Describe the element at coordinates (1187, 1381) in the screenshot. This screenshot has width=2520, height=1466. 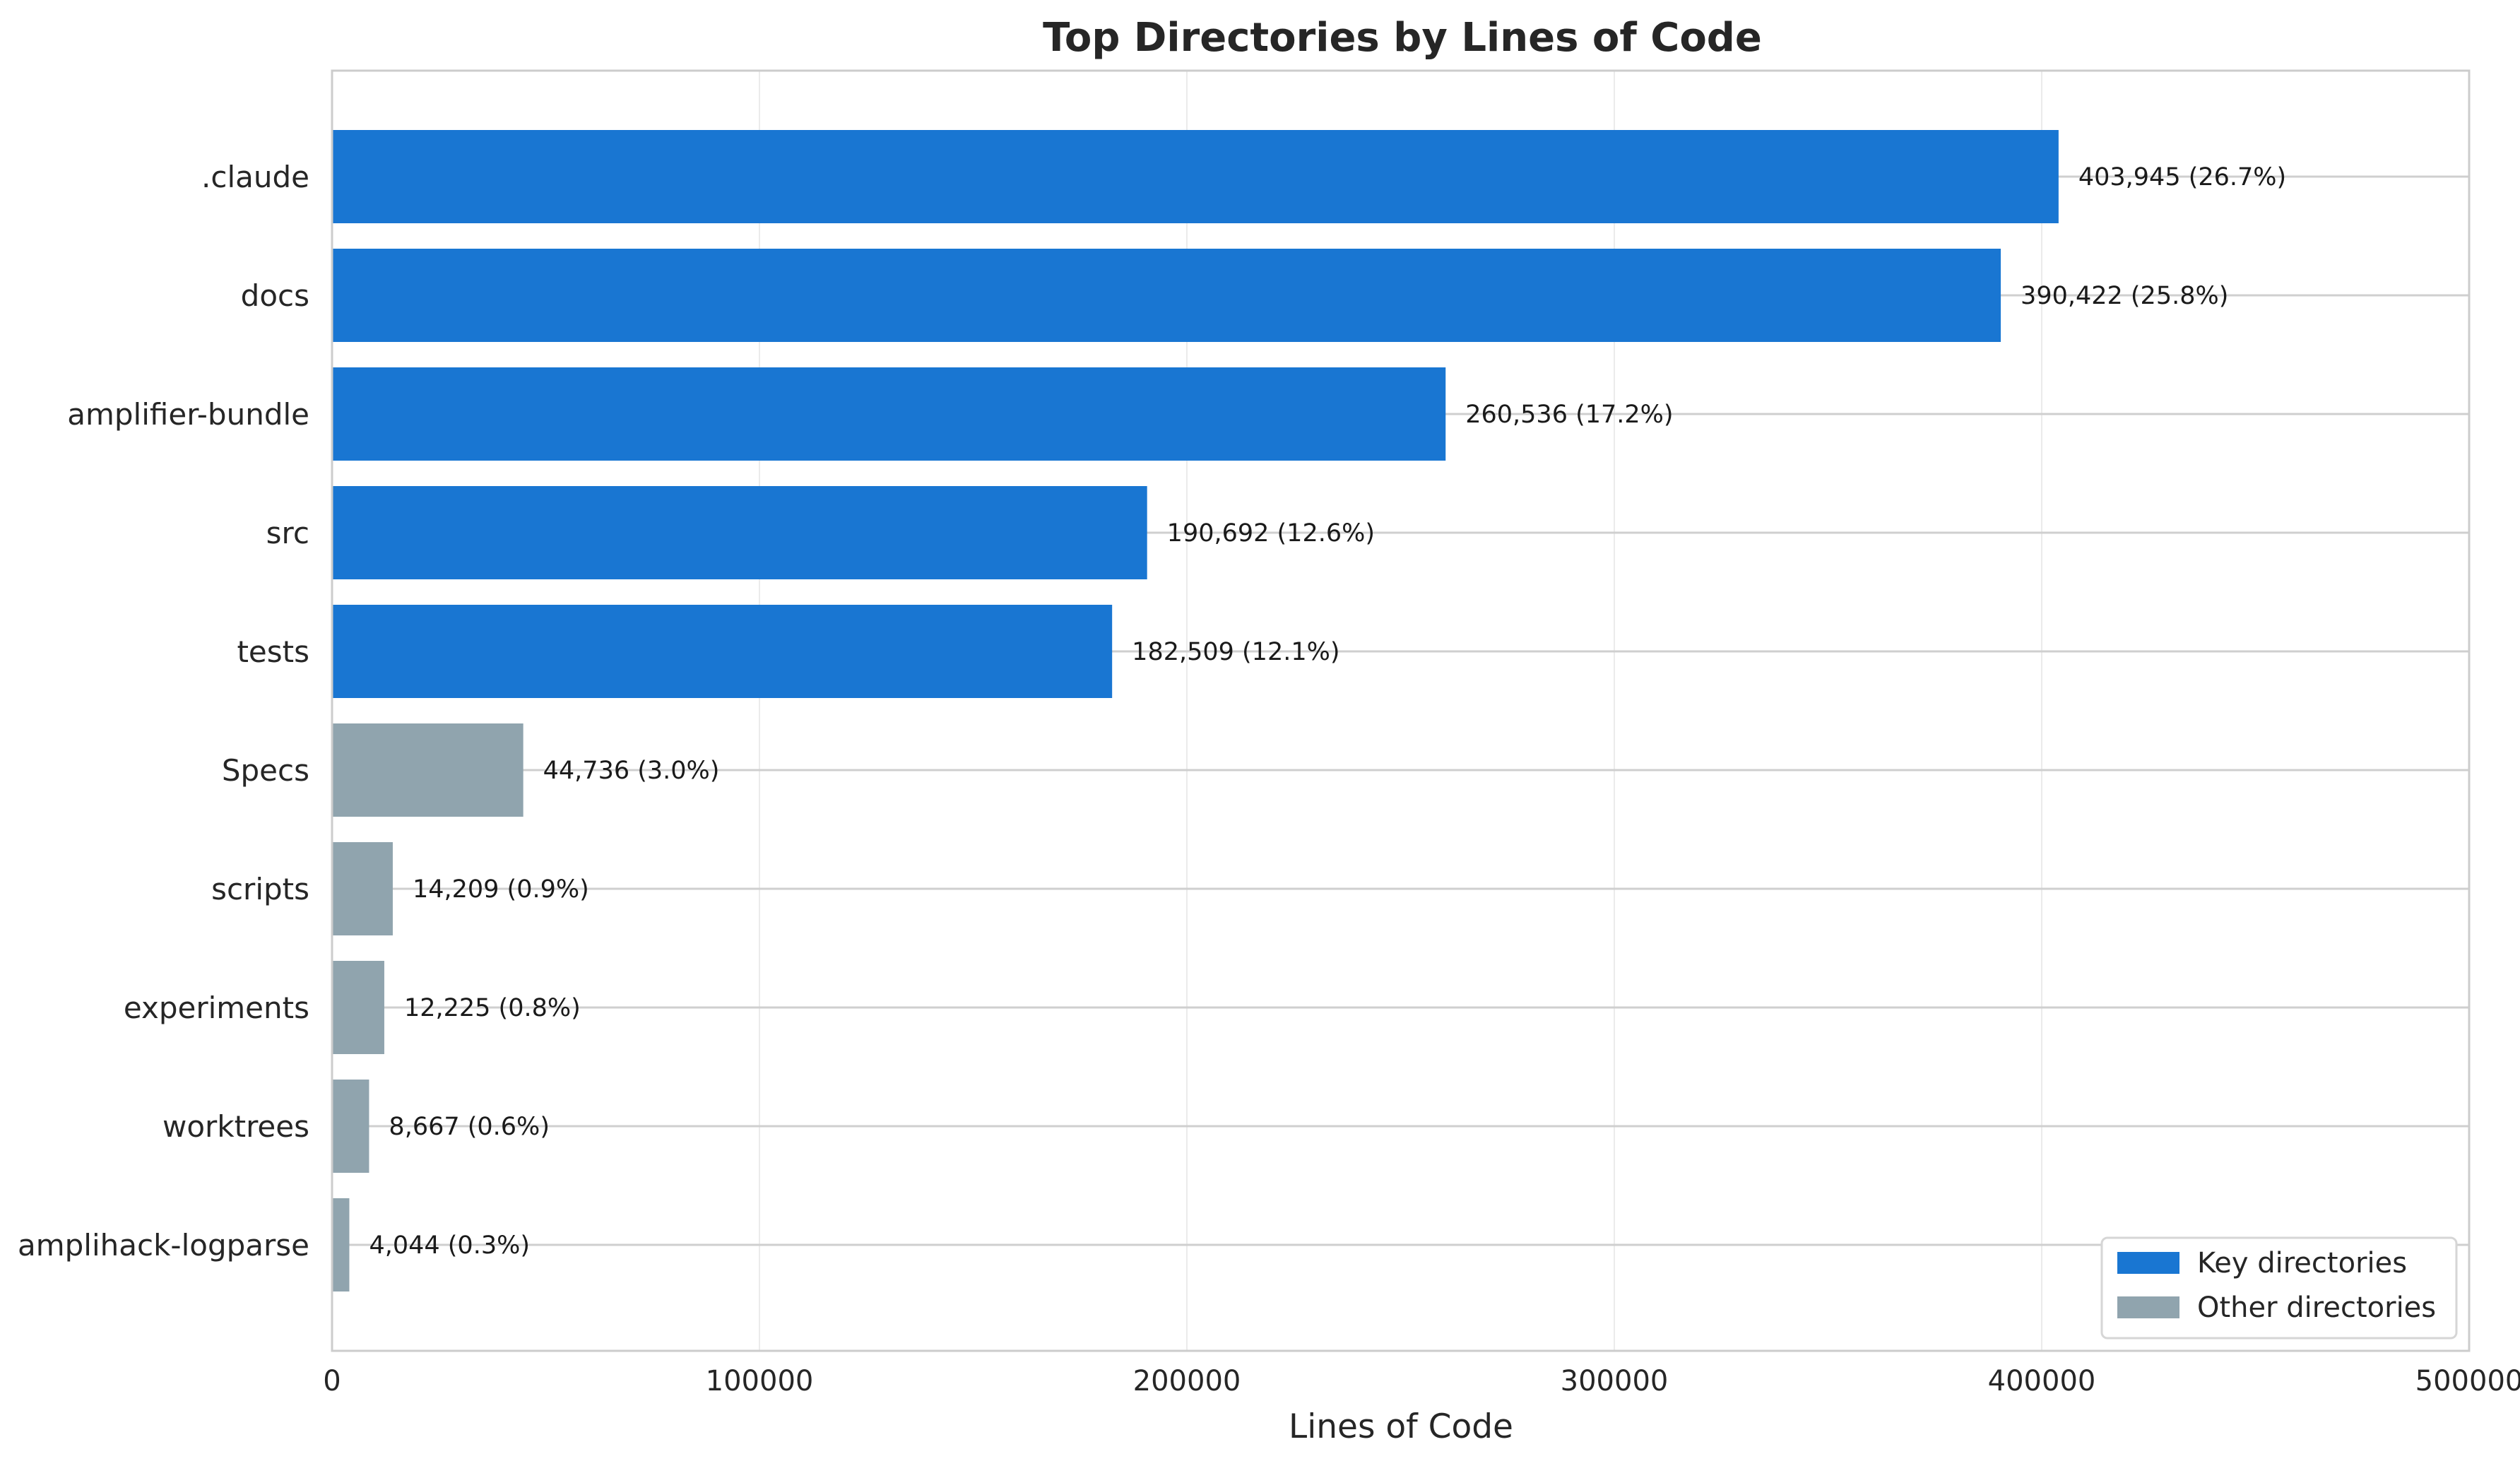
I see `x-tick-label: 200000` at that location.